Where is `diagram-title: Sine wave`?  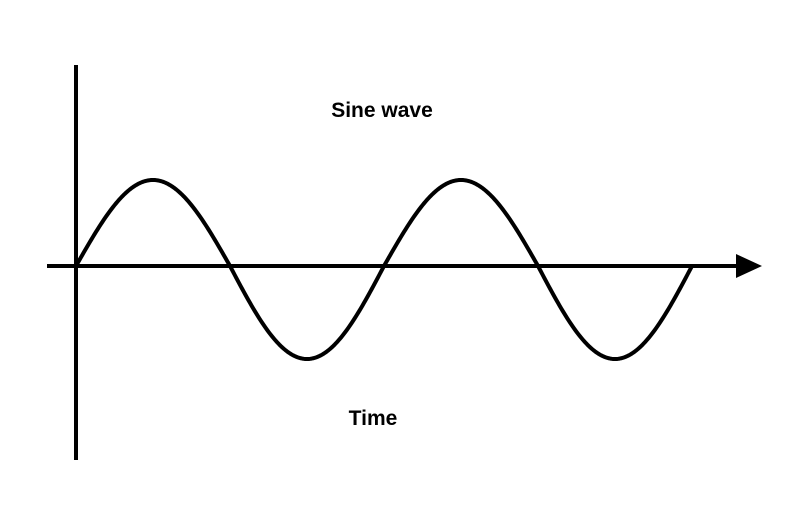
diagram-title: Sine wave is located at coordinates (382, 110).